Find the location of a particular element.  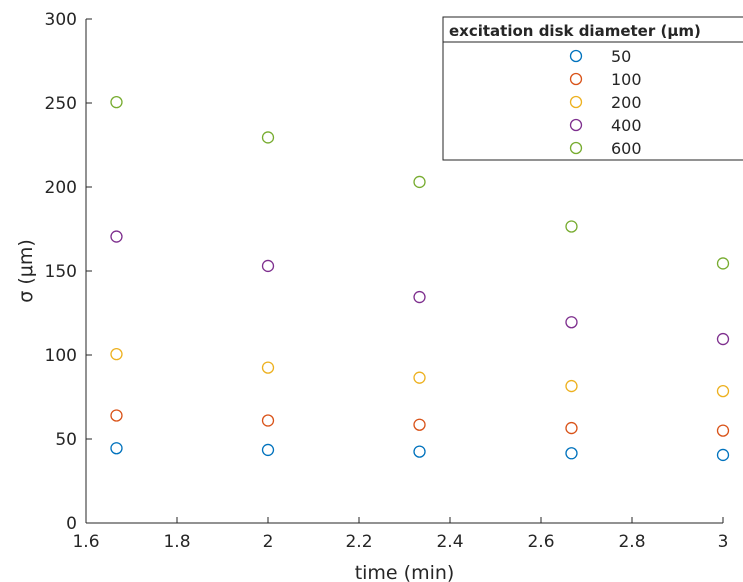

y-tick-label: 200 is located at coordinates (61, 188).